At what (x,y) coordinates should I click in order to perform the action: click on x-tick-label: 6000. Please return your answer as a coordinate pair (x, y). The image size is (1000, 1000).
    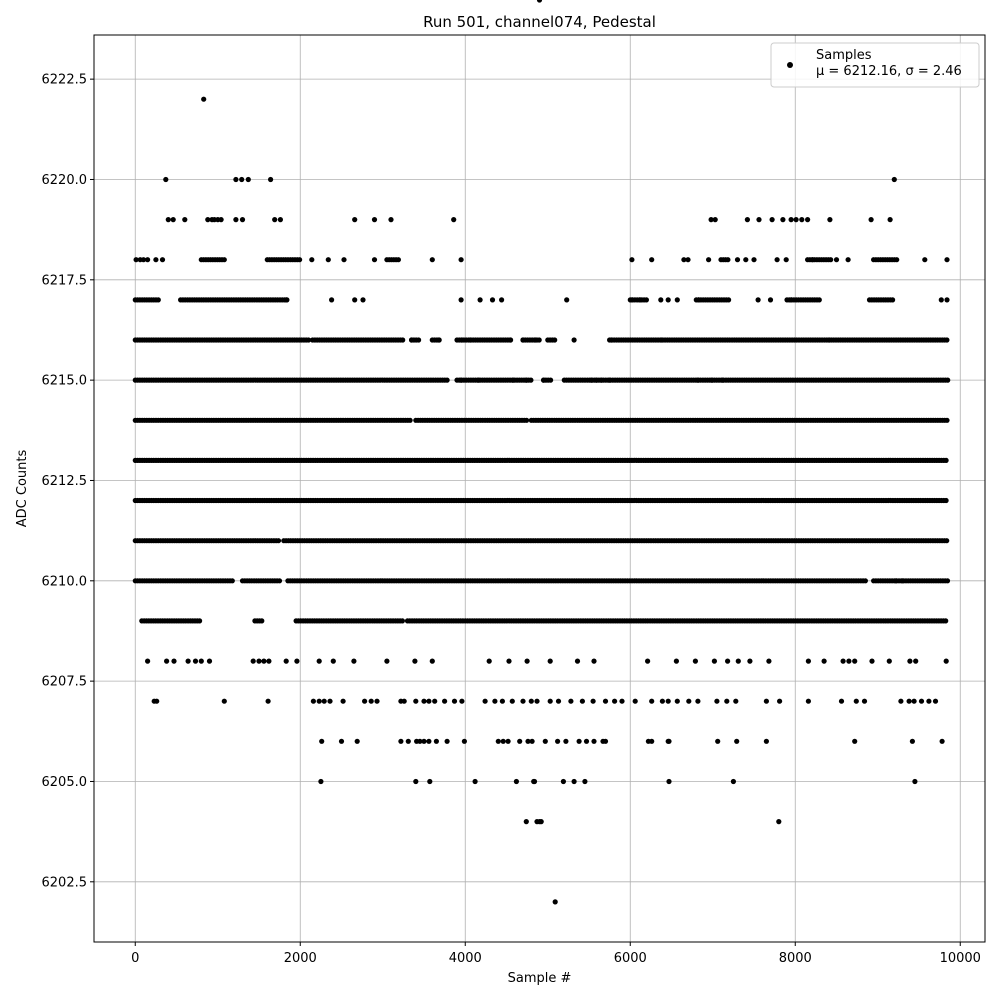
    Looking at the image, I should click on (630, 958).